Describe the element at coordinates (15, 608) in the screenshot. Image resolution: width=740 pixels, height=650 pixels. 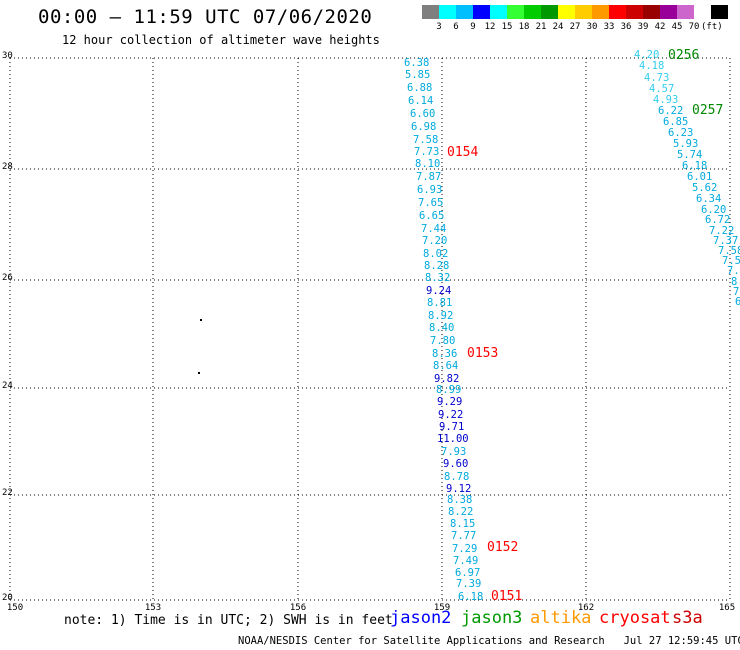
I see `longitude-label: 150` at that location.